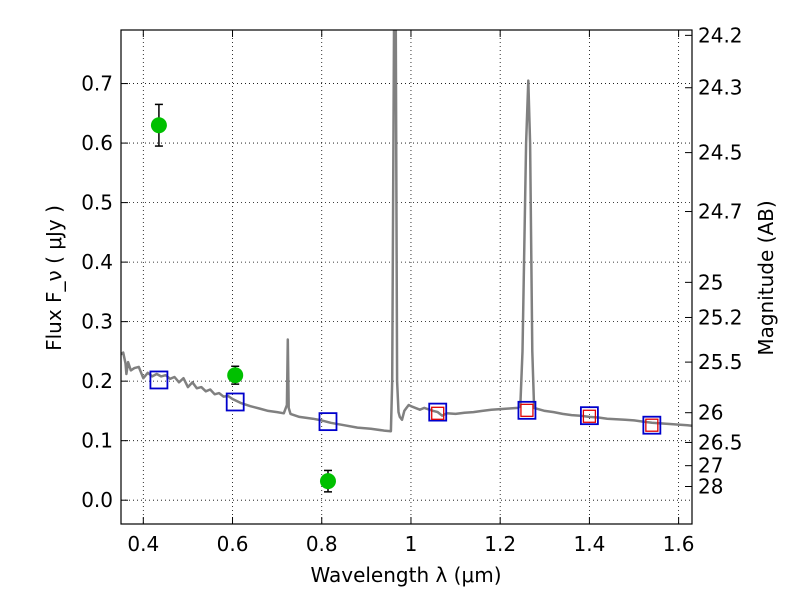  What do you see at coordinates (720, 317) in the screenshot?
I see `right-tick-label: 25.2` at bounding box center [720, 317].